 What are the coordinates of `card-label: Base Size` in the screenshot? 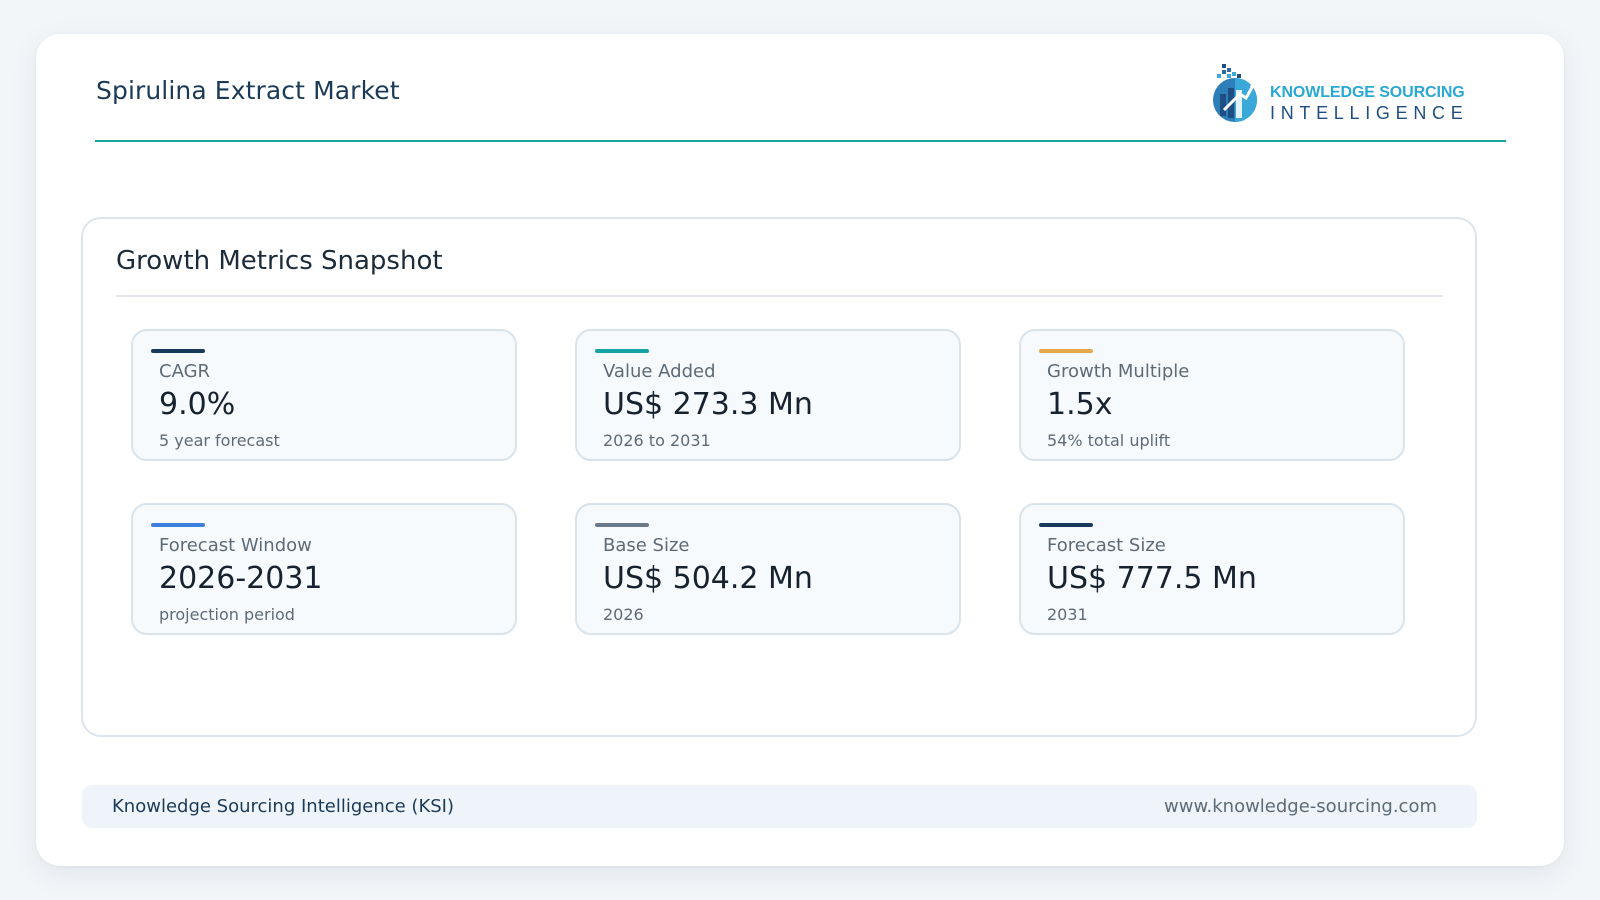 It's located at (646, 545).